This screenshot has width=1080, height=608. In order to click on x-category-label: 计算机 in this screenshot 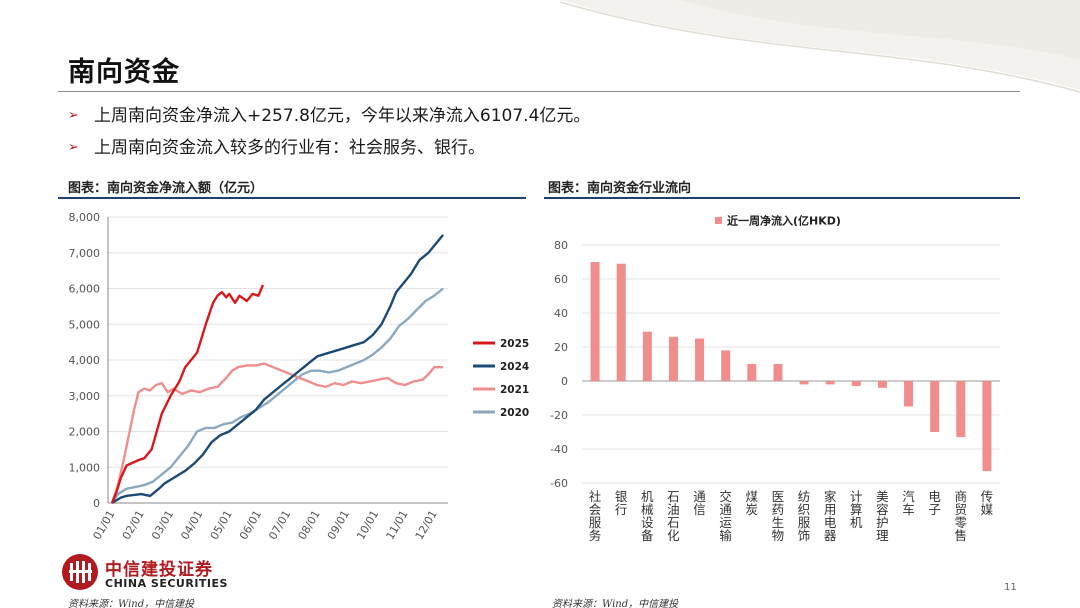, I will do `click(856, 509)`.